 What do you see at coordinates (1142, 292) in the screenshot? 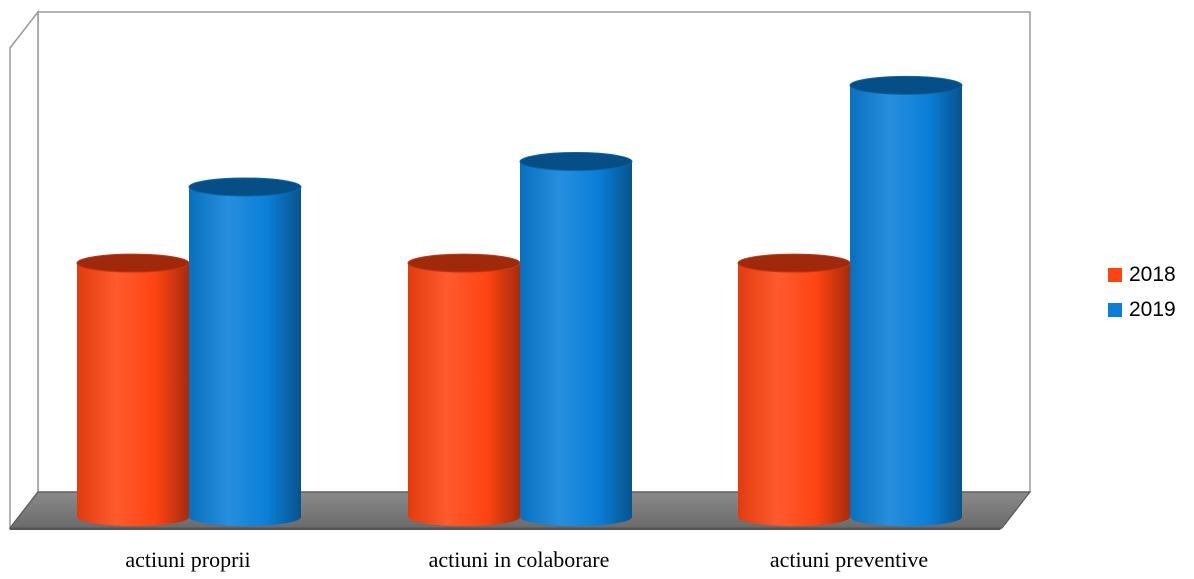
I see `legend: 2018 2019` at bounding box center [1142, 292].